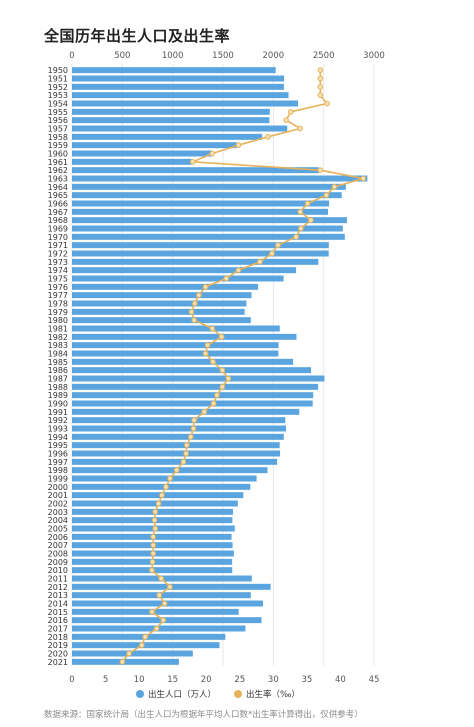 This screenshot has width=474, height=727. Describe the element at coordinates (153, 537) in the screenshot. I see `birth-rate-point-2006` at that location.